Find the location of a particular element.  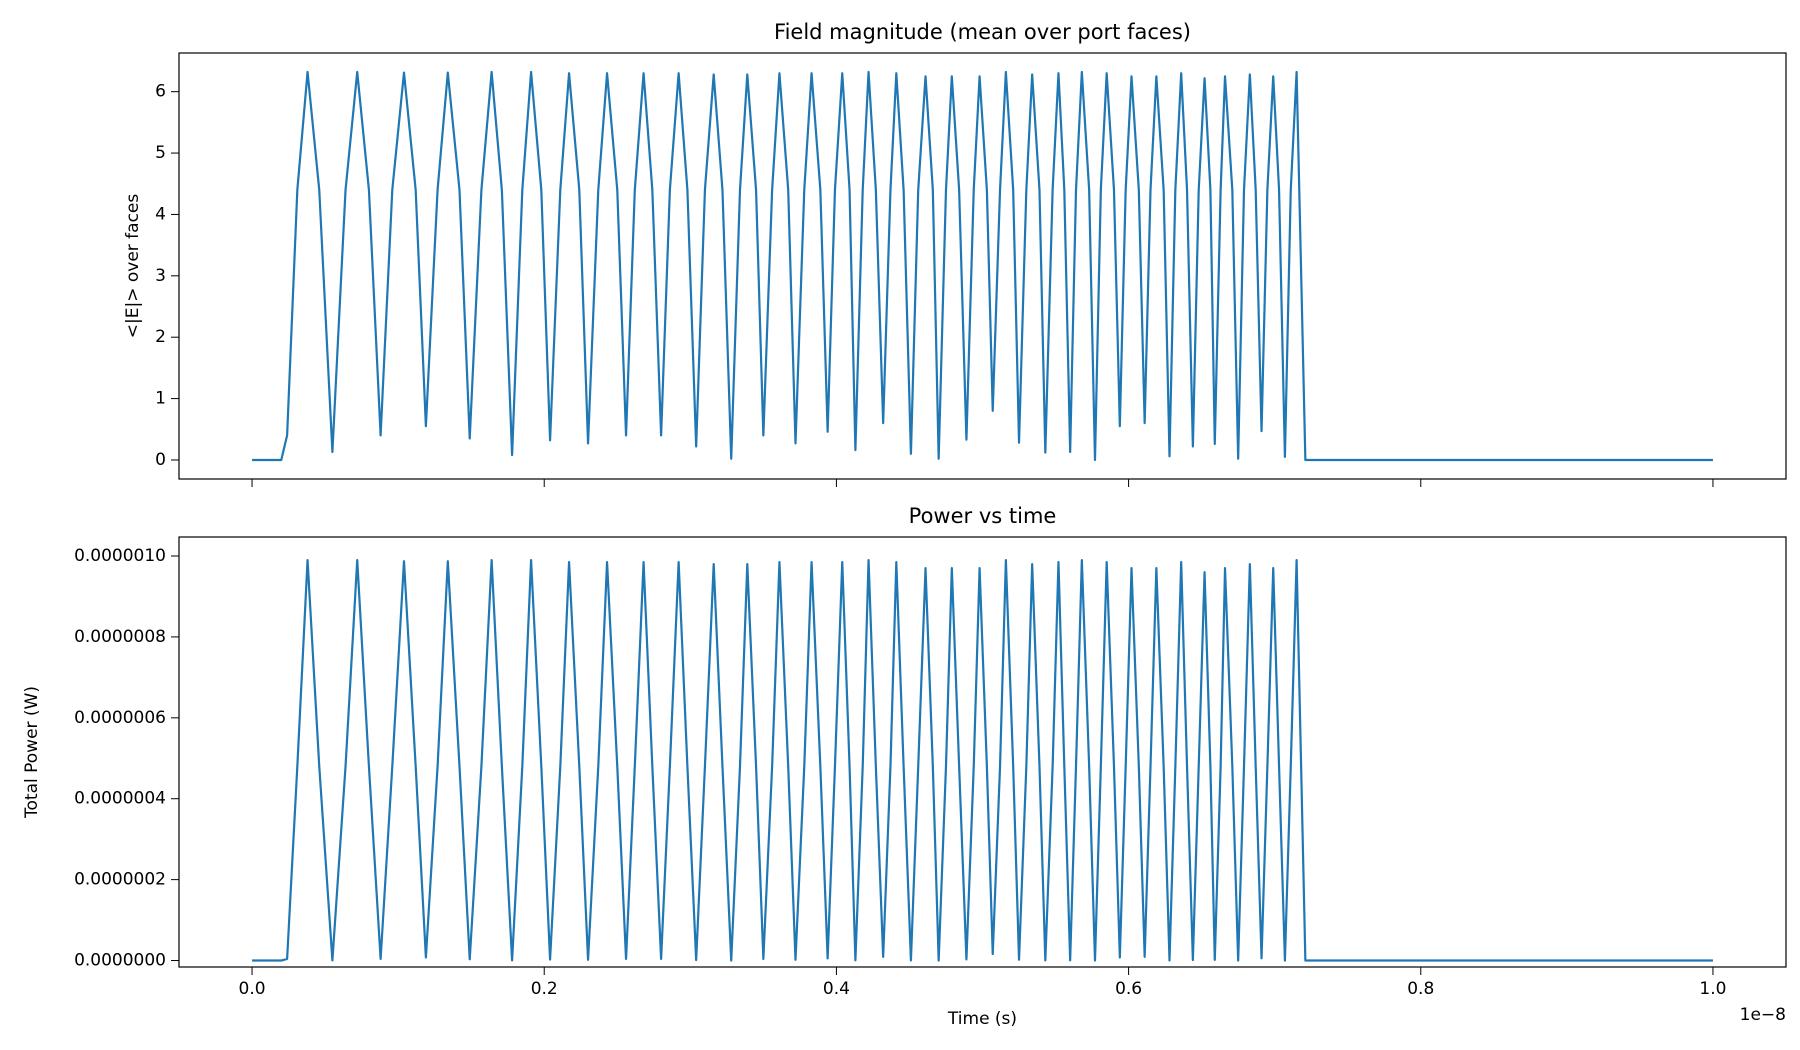

y-tick-label: 1 is located at coordinates (160, 399).